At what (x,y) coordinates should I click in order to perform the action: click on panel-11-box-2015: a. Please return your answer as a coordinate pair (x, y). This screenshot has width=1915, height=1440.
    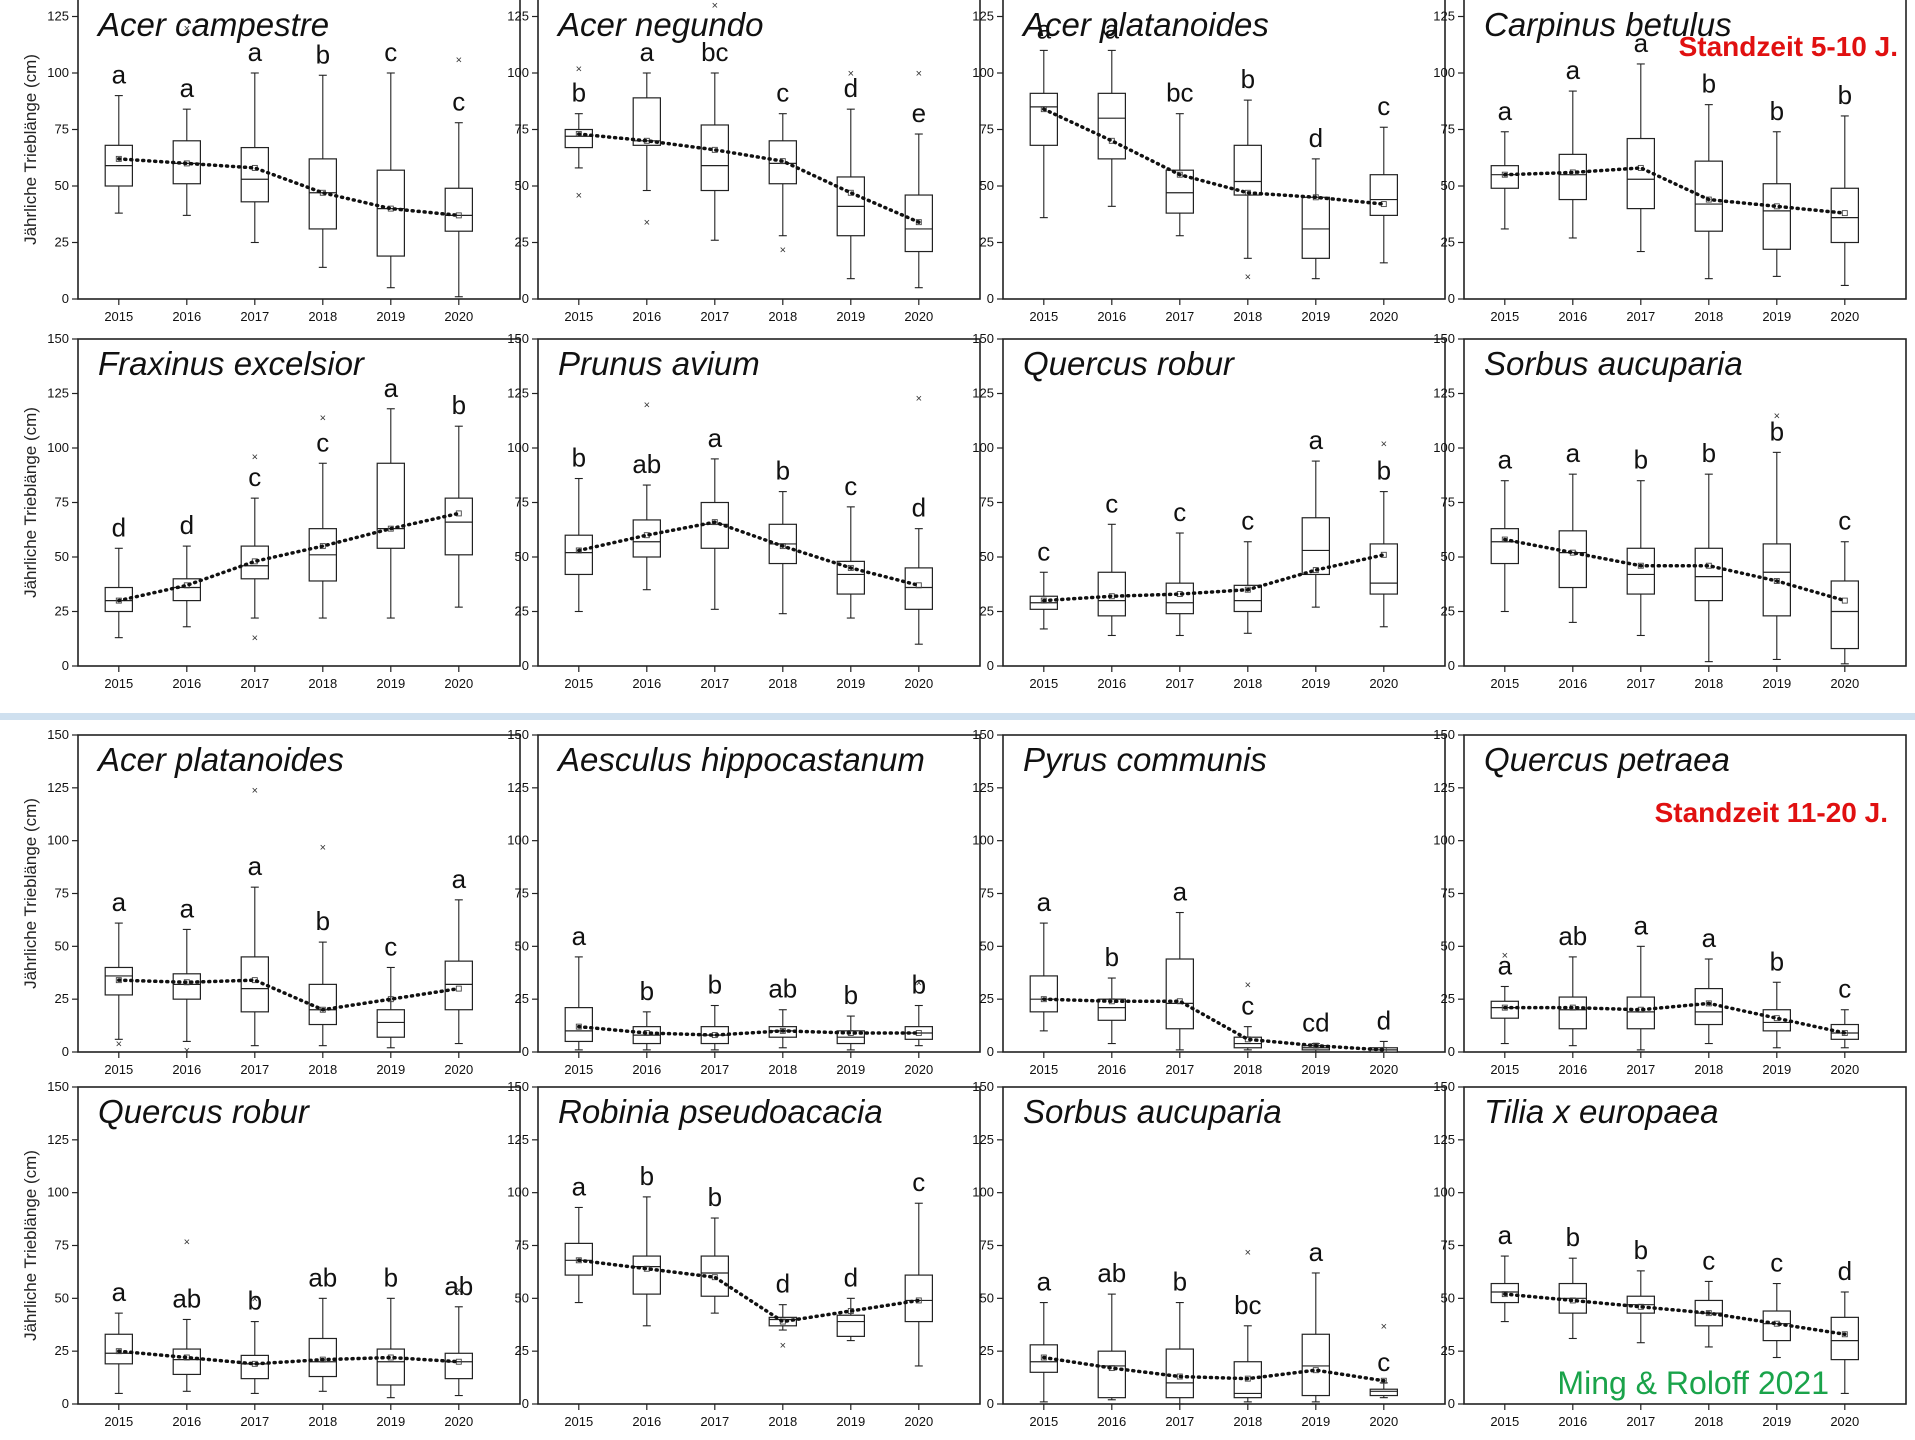
    Looking at the image, I should click on (1043, 959).